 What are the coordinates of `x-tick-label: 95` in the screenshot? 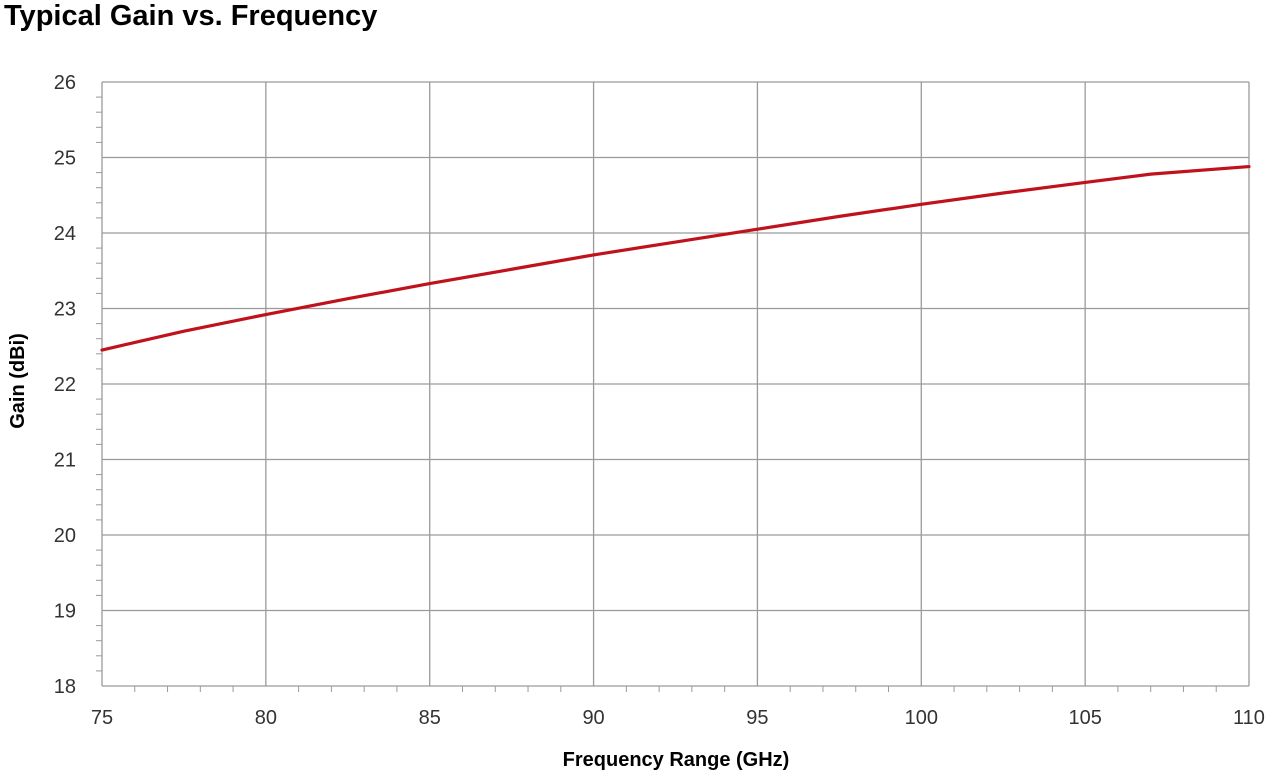 It's located at (757, 718).